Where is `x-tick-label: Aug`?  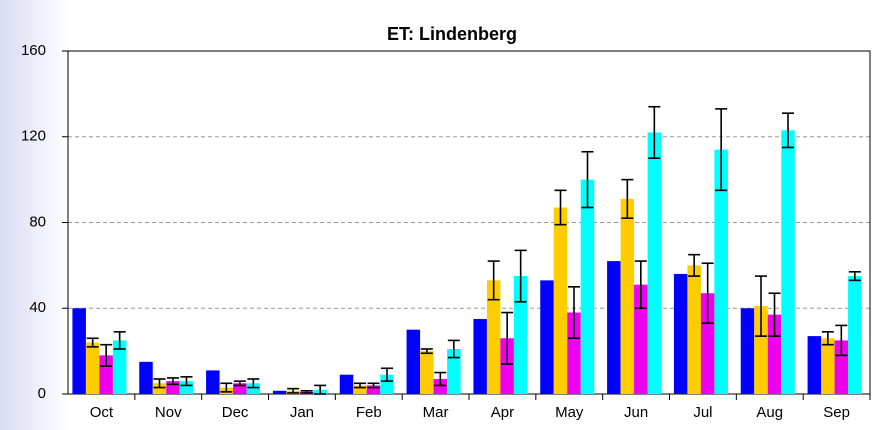
x-tick-label: Aug is located at coordinates (769, 412).